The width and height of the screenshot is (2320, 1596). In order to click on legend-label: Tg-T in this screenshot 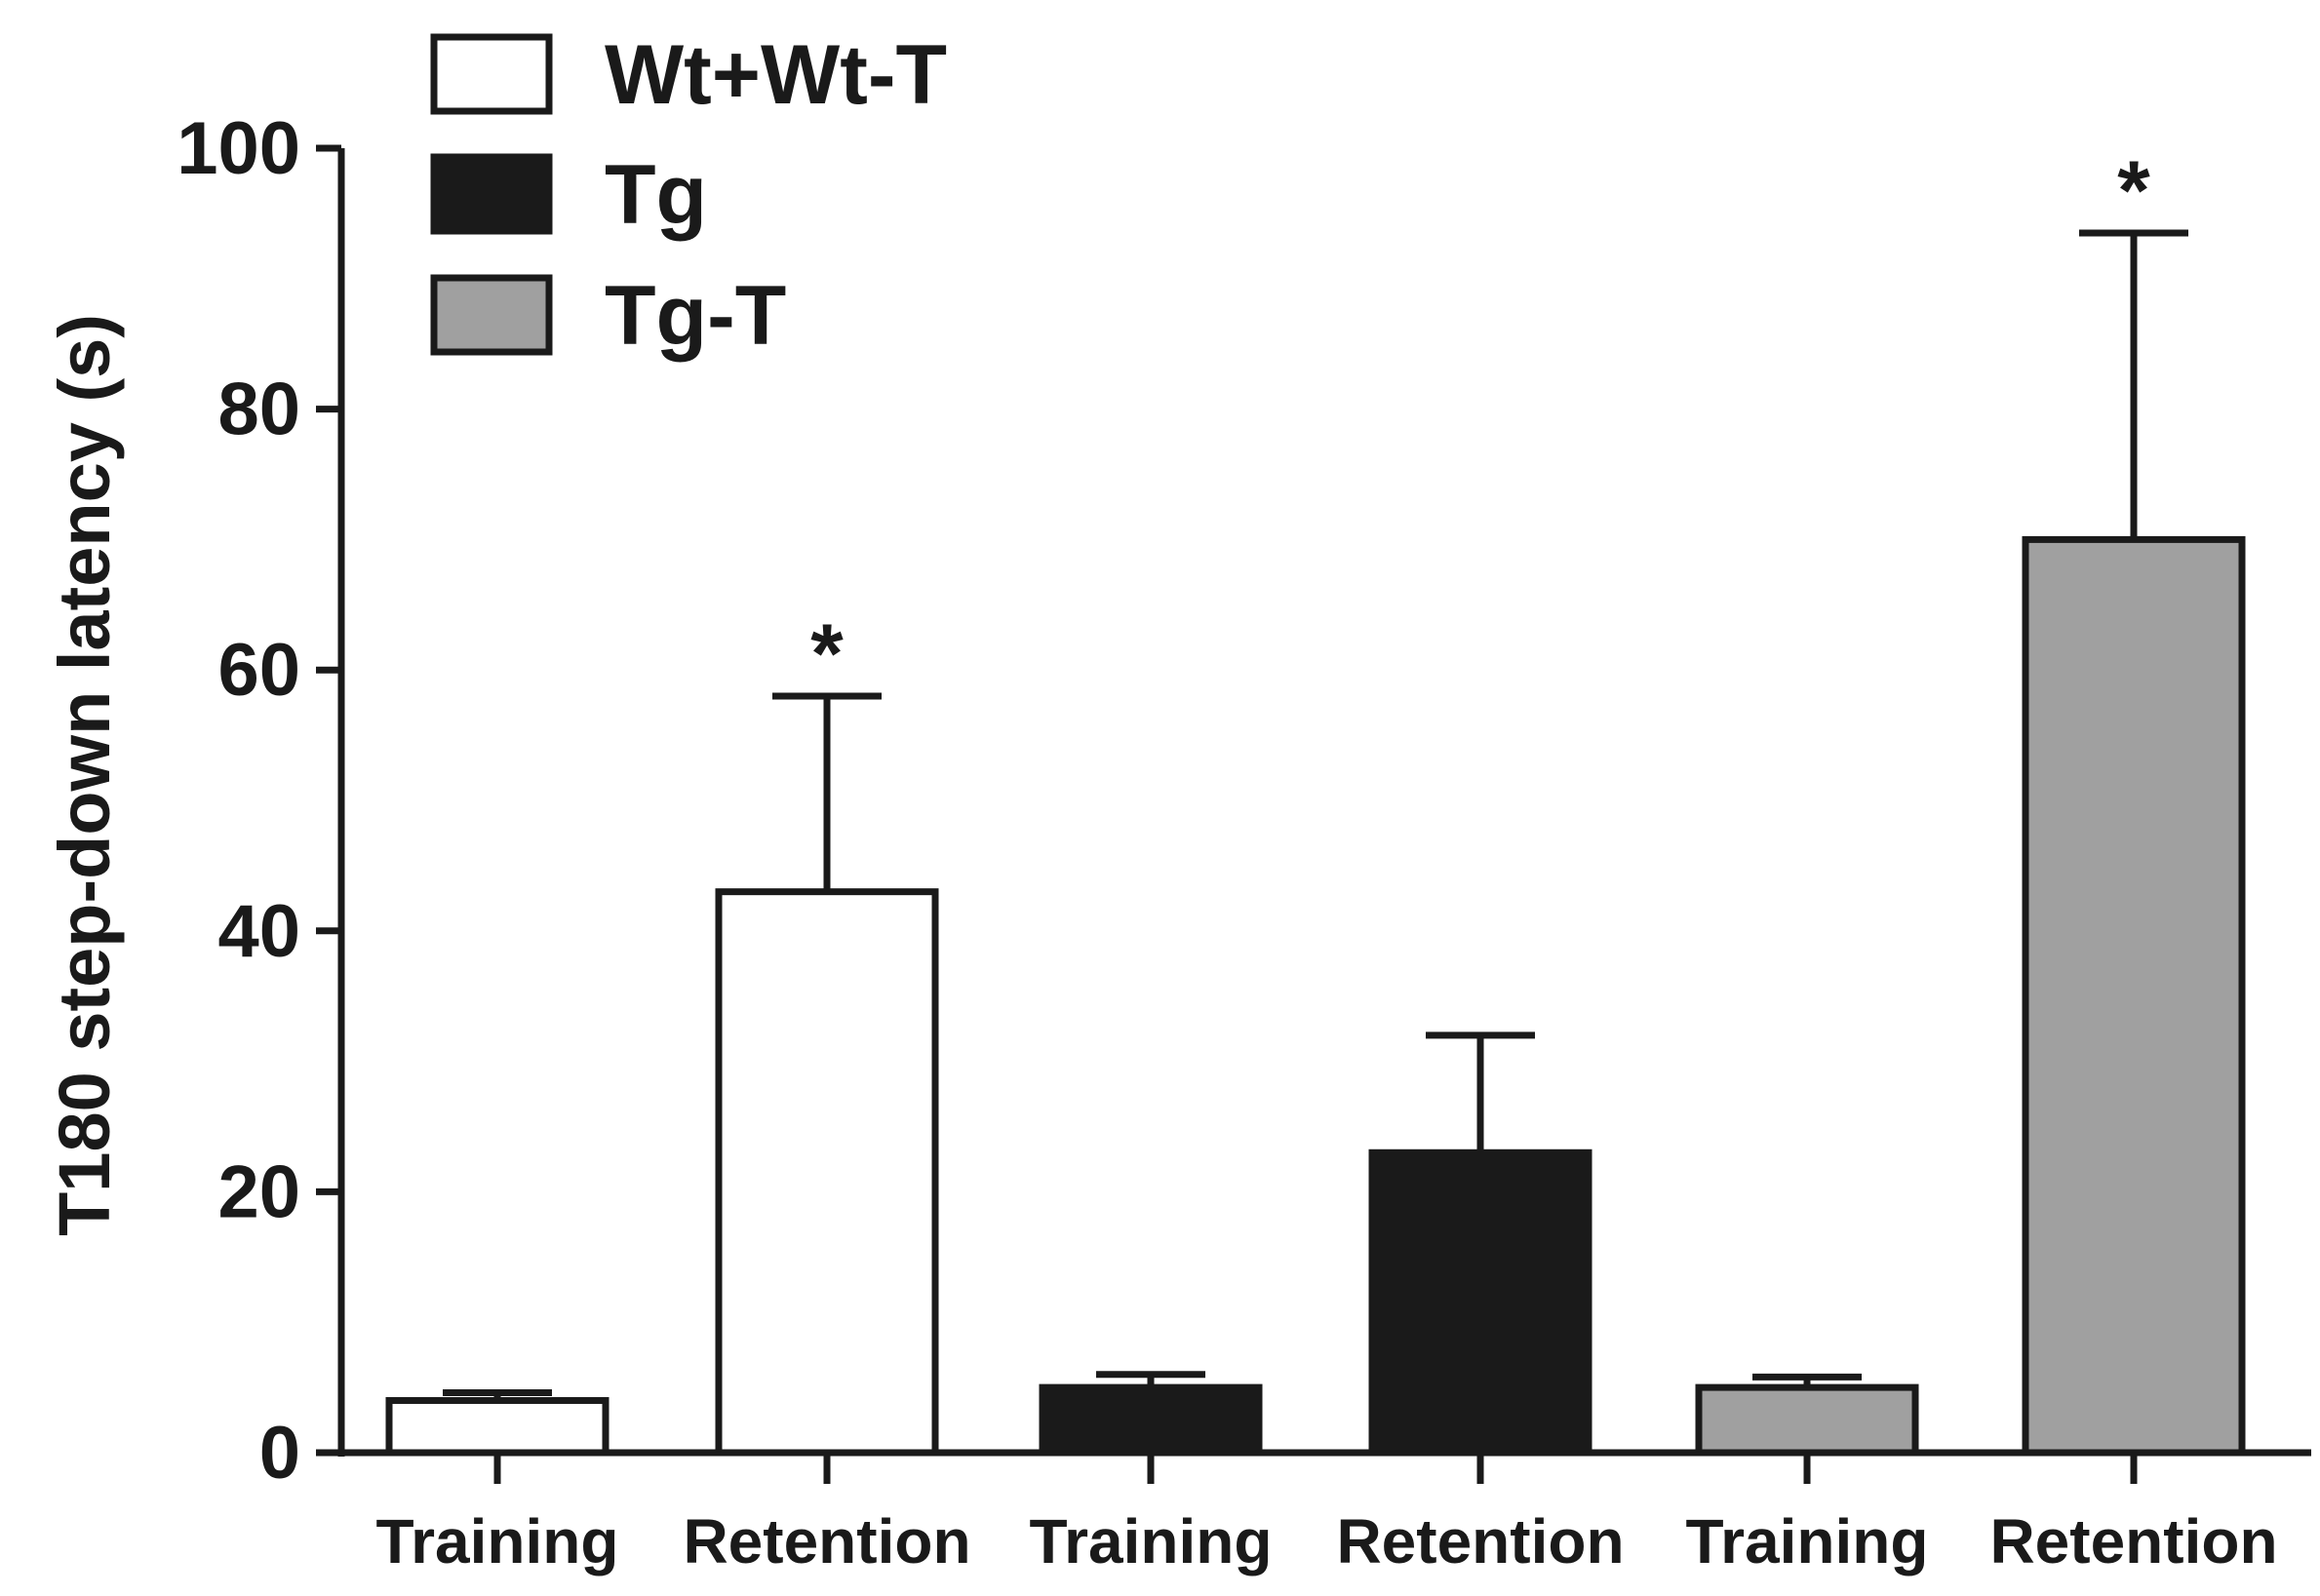, I will do `click(695, 316)`.